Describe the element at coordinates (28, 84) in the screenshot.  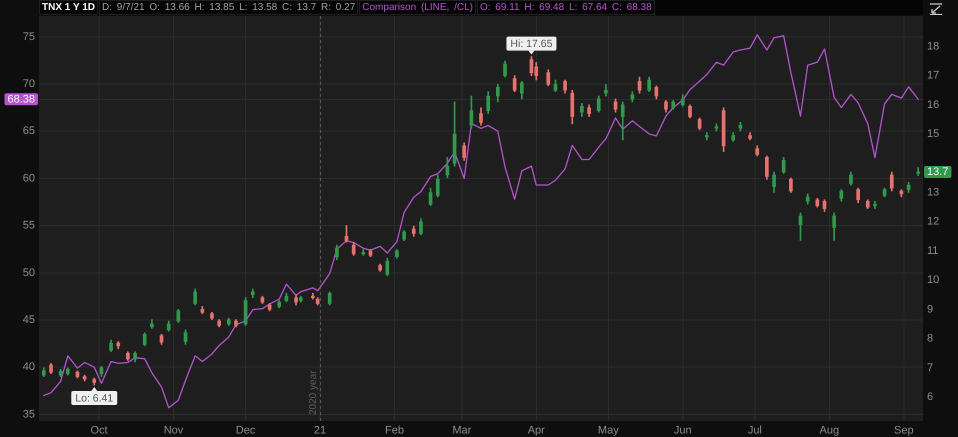
I see `y-tick-label: 70` at that location.